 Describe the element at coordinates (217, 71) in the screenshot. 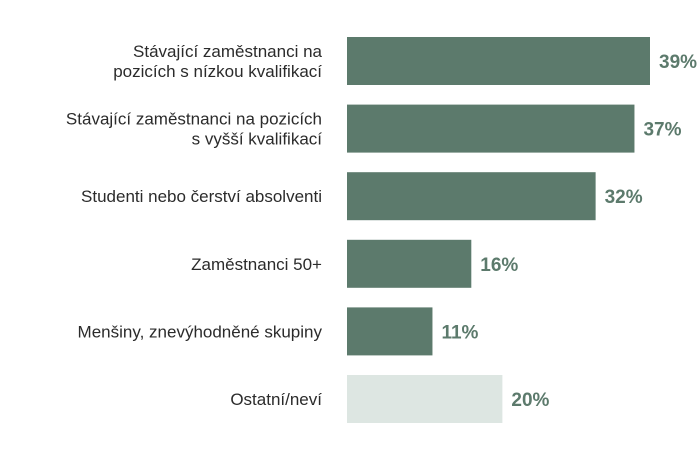

I see `category-label-line: pozicích s nízkou kvalifikací` at that location.